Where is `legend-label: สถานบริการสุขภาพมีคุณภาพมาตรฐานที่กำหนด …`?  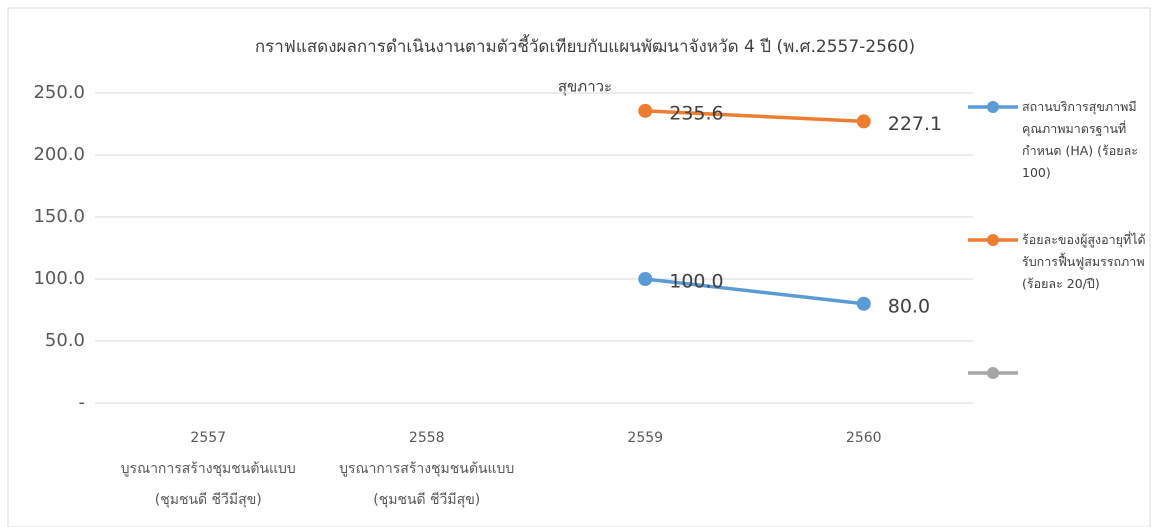
legend-label: สถานบริการสุขภาพมีคุณภาพมาตรฐานที่กำหนด … is located at coordinates (1080, 139).